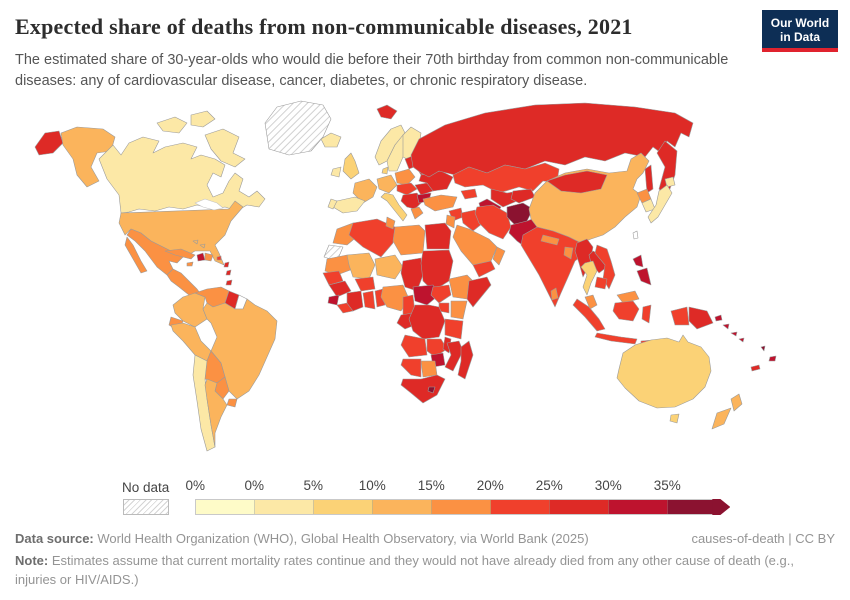 The image size is (850, 600). Describe the element at coordinates (361, 266) in the screenshot. I see `country-mali` at that location.